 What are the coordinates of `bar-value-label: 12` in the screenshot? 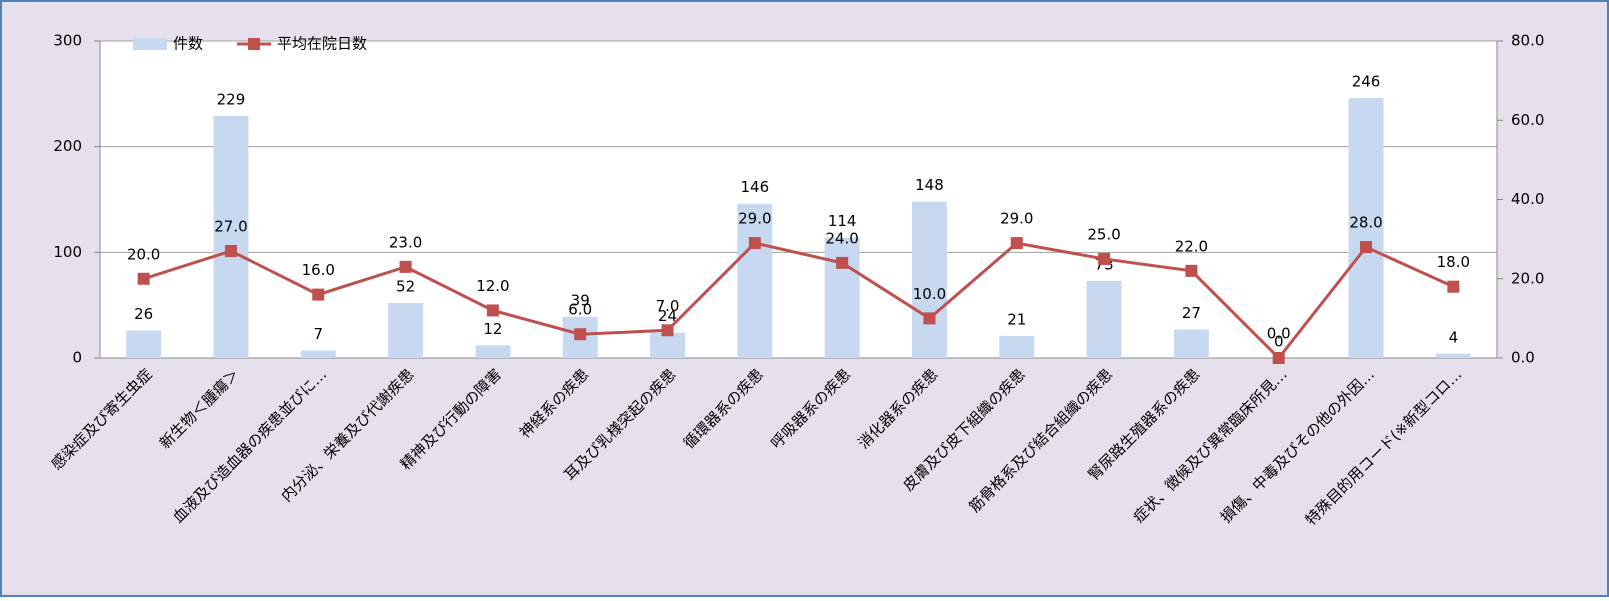 It's located at (492, 329).